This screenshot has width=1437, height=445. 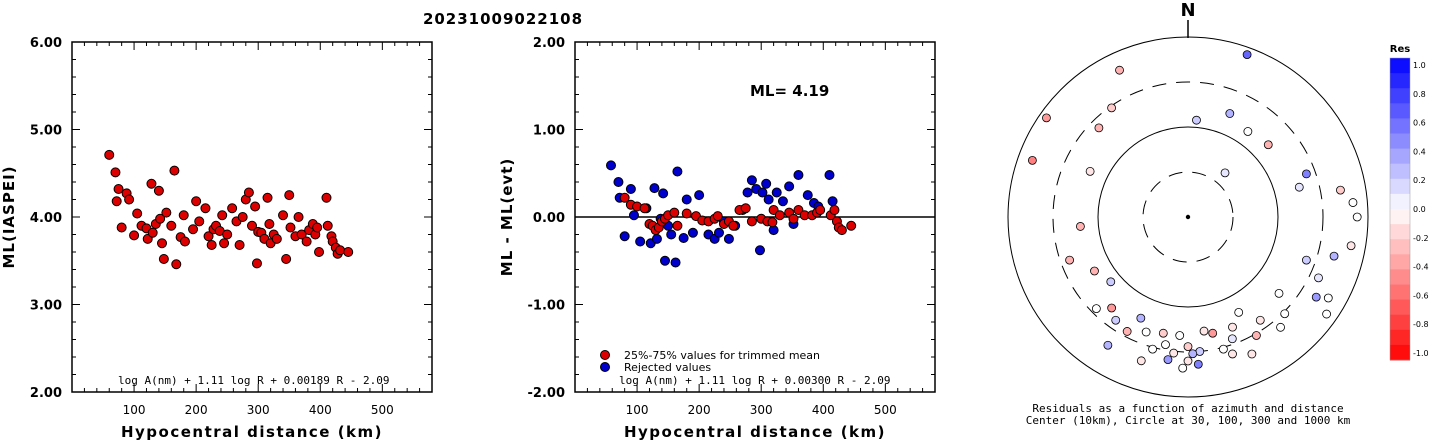 I want to click on x-tick-label: 100, so click(x=134, y=410).